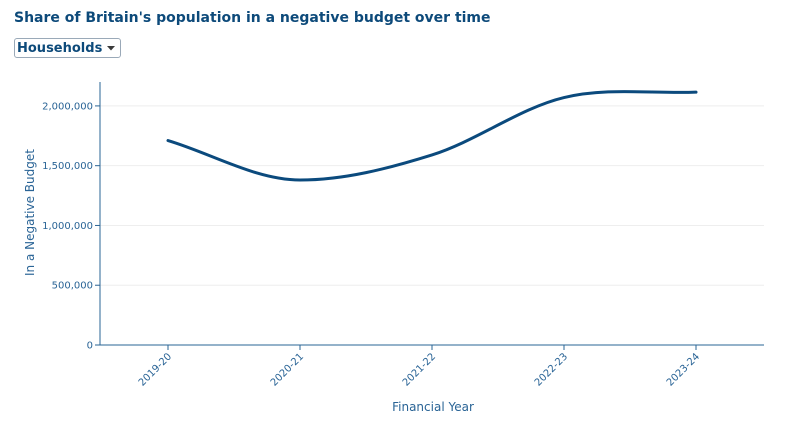 Image resolution: width=800 pixels, height=423 pixels. I want to click on x-tick-labels: 2019-20 2020-21 2021-22 2022-23 2023-24, so click(419, 369).